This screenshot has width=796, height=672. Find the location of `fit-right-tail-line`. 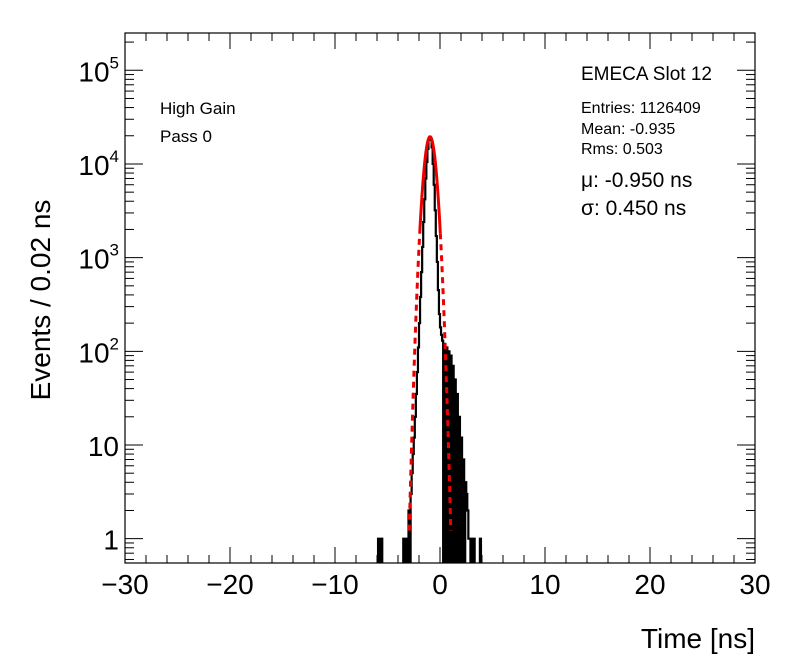

fit-right-tail-line is located at coordinates (445, 382).